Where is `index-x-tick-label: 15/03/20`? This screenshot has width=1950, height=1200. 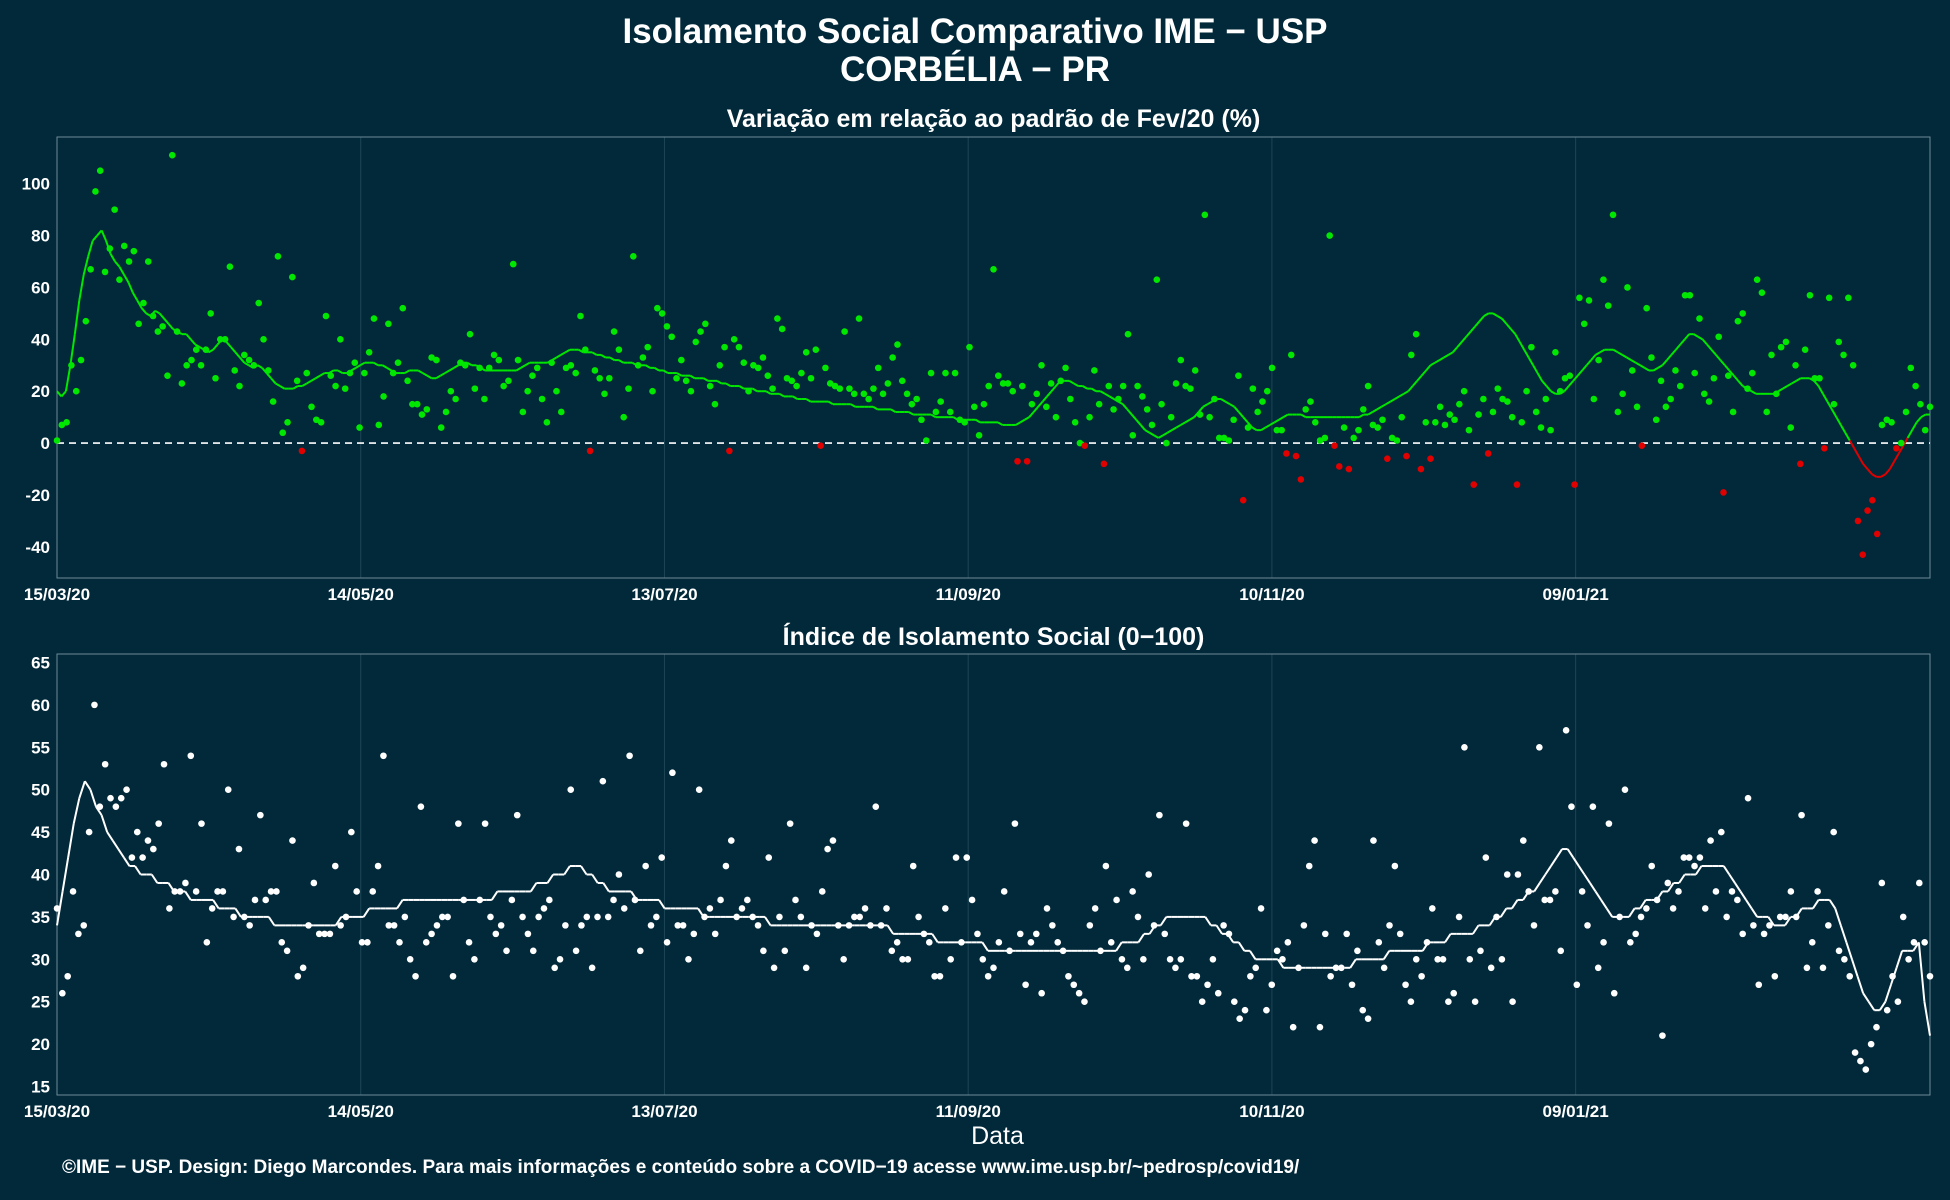 index-x-tick-label: 15/03/20 is located at coordinates (57, 1111).